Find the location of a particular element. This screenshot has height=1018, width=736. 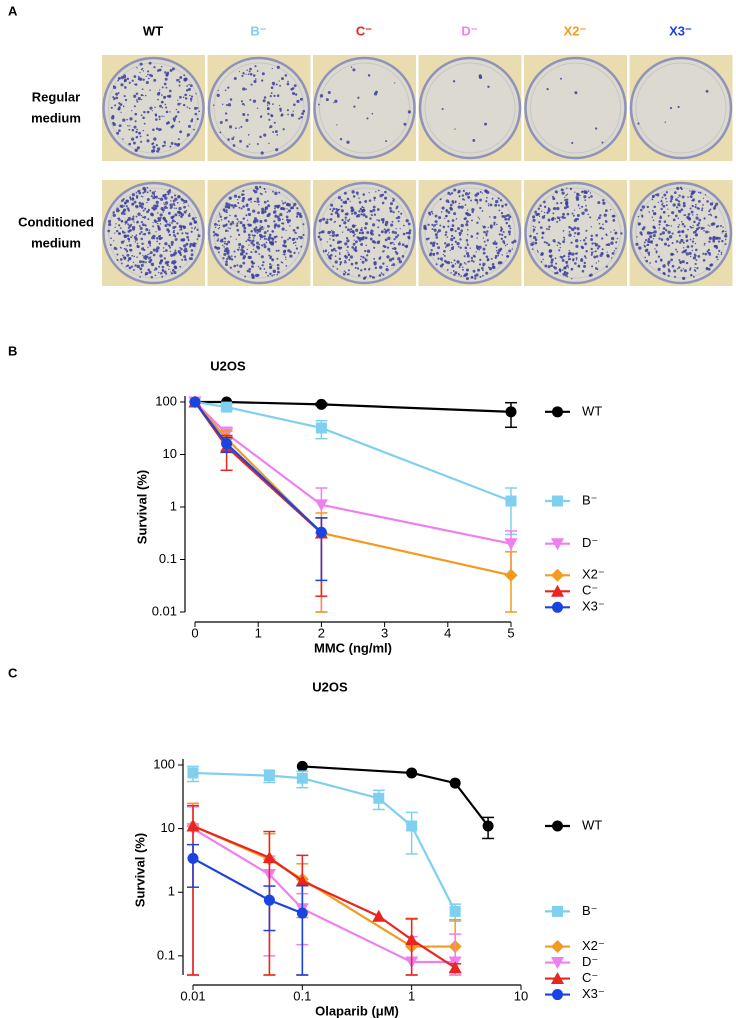

y-tick-label: 10 is located at coordinates (170, 453).